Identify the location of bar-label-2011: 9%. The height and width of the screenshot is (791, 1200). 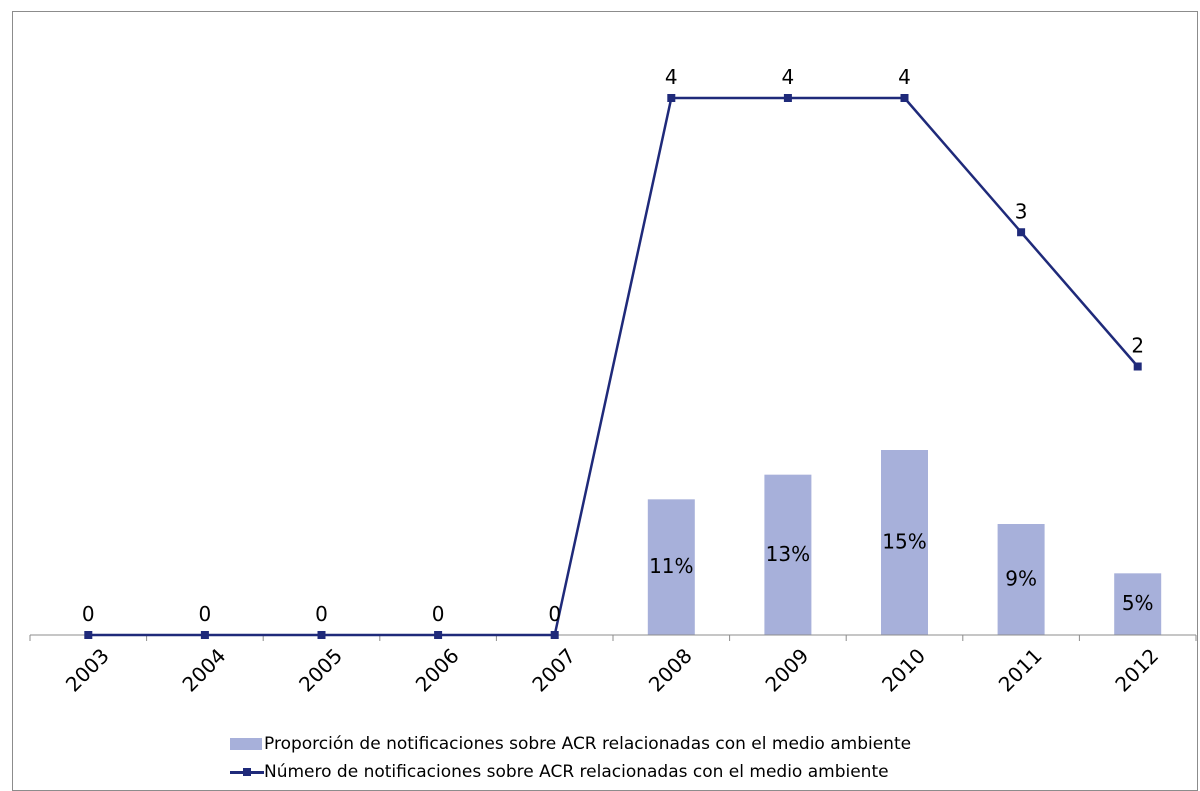
(1021, 579).